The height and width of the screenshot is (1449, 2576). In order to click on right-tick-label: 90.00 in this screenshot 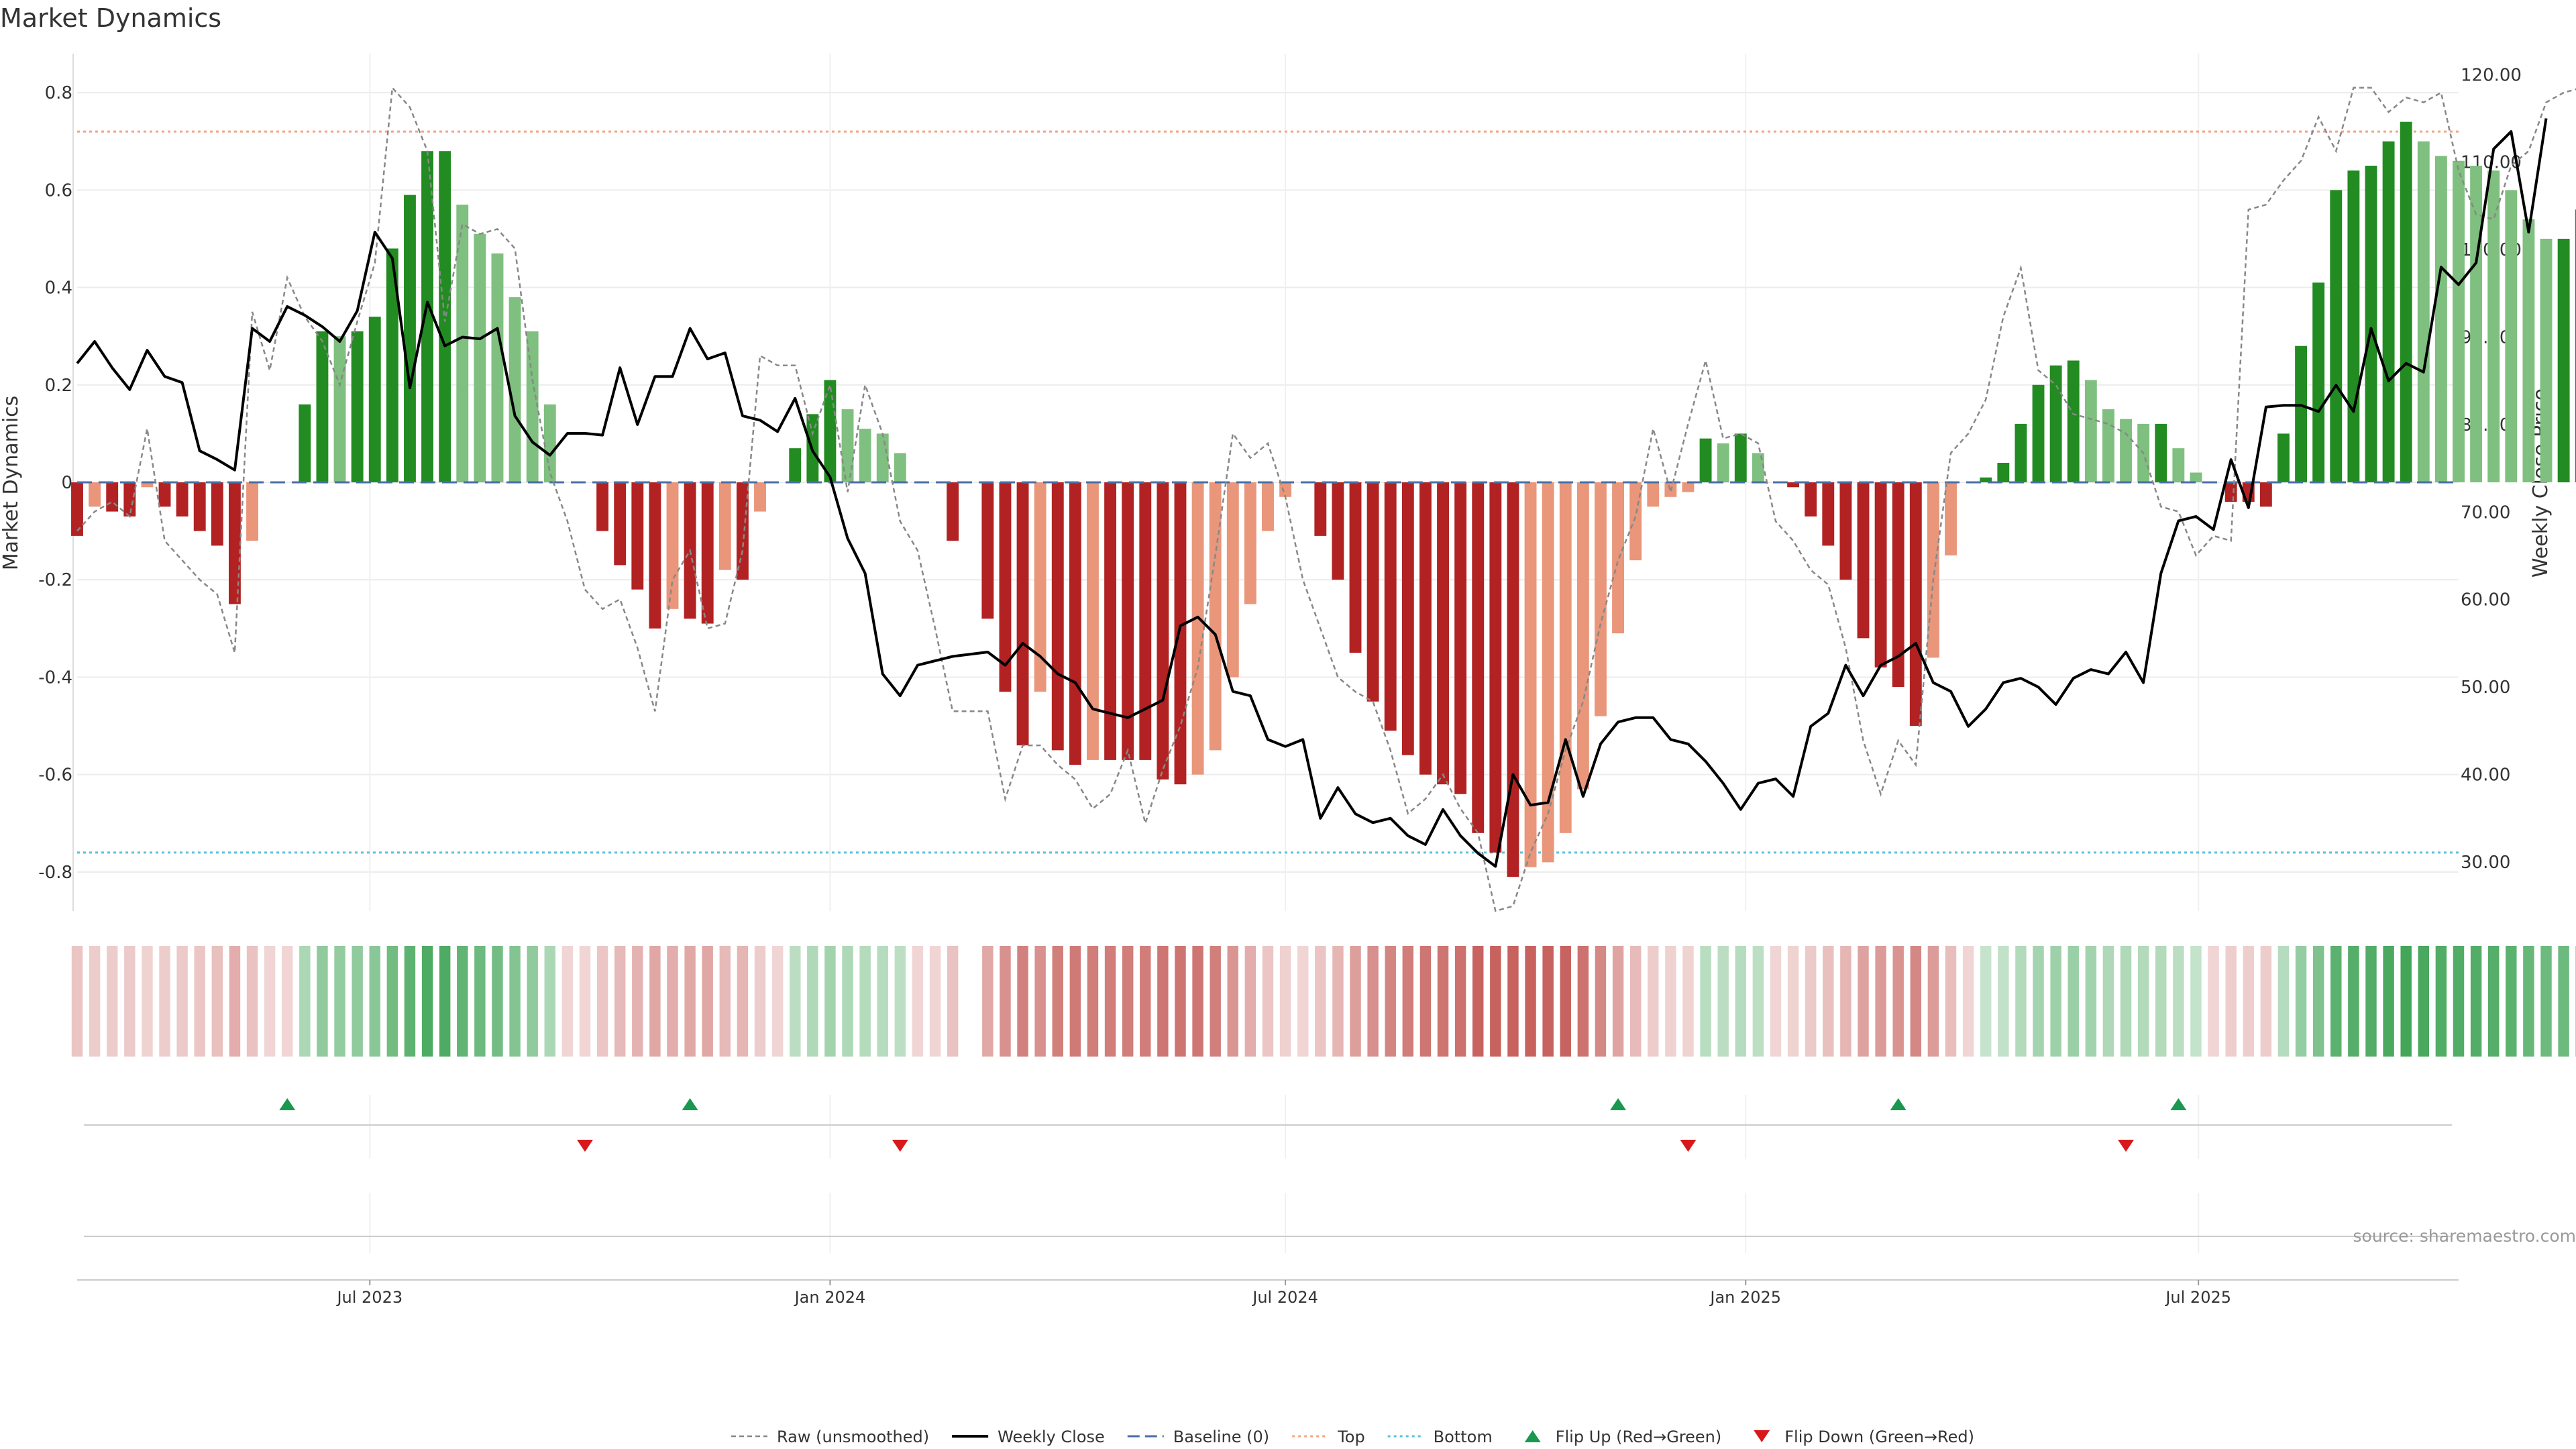, I will do `click(2485, 338)`.